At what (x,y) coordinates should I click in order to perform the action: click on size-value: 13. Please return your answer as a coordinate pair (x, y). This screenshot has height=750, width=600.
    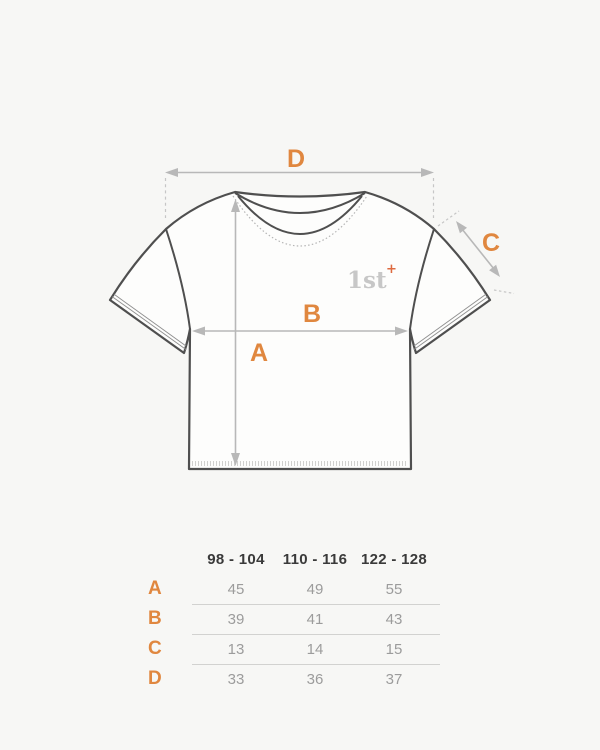
    Looking at the image, I should click on (236, 649).